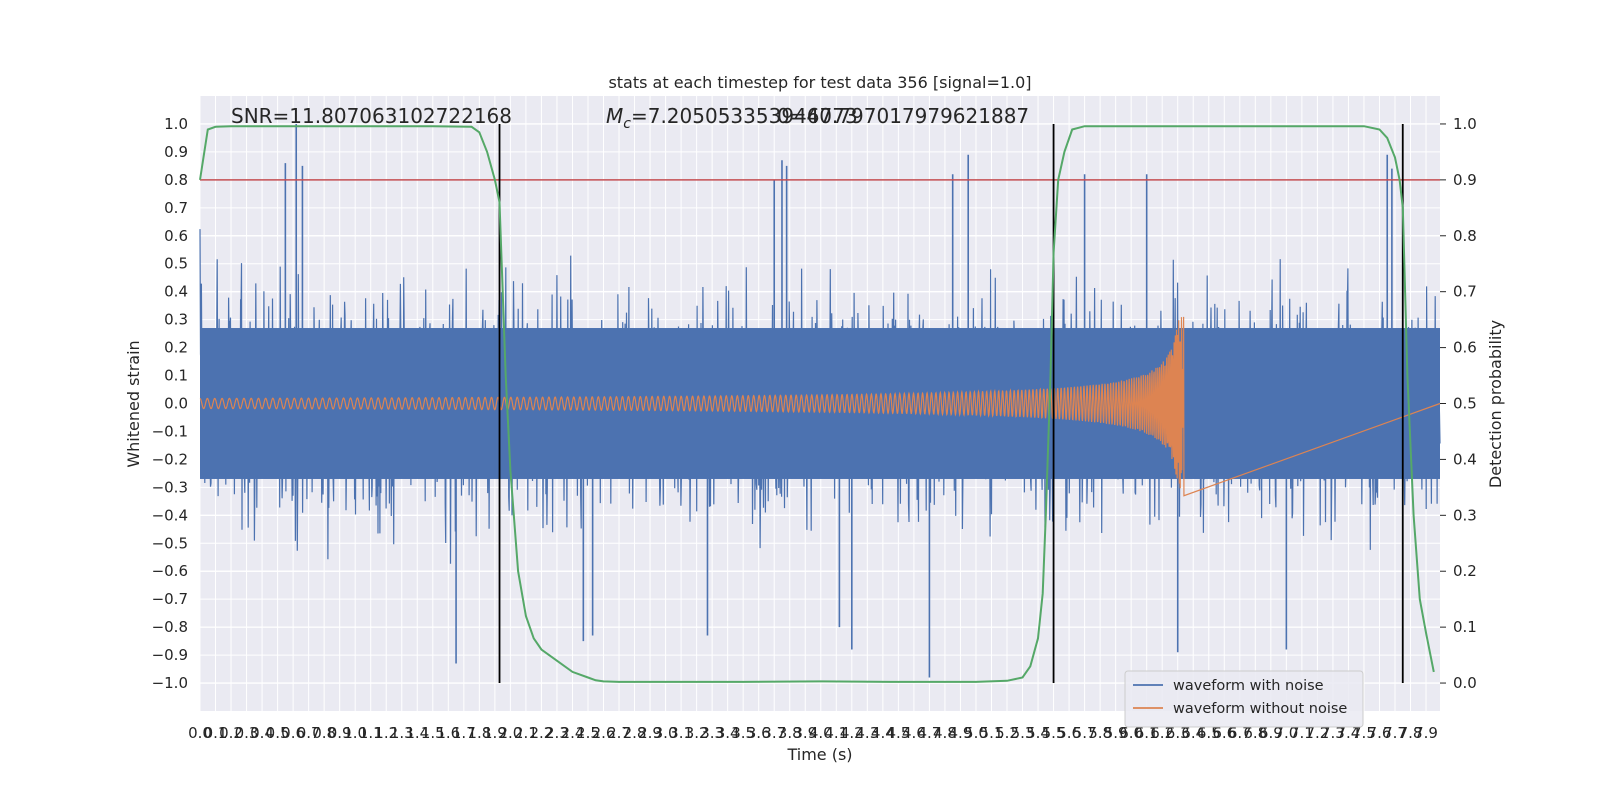 The width and height of the screenshot is (1600, 800). What do you see at coordinates (588, 733) in the screenshot?
I see `x-tick-label: 2.5` at bounding box center [588, 733].